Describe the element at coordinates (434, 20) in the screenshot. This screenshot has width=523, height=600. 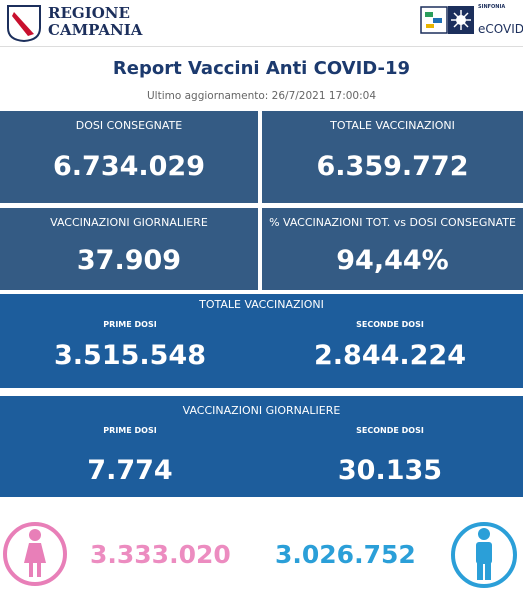
I see `sinfonia-logo` at that location.